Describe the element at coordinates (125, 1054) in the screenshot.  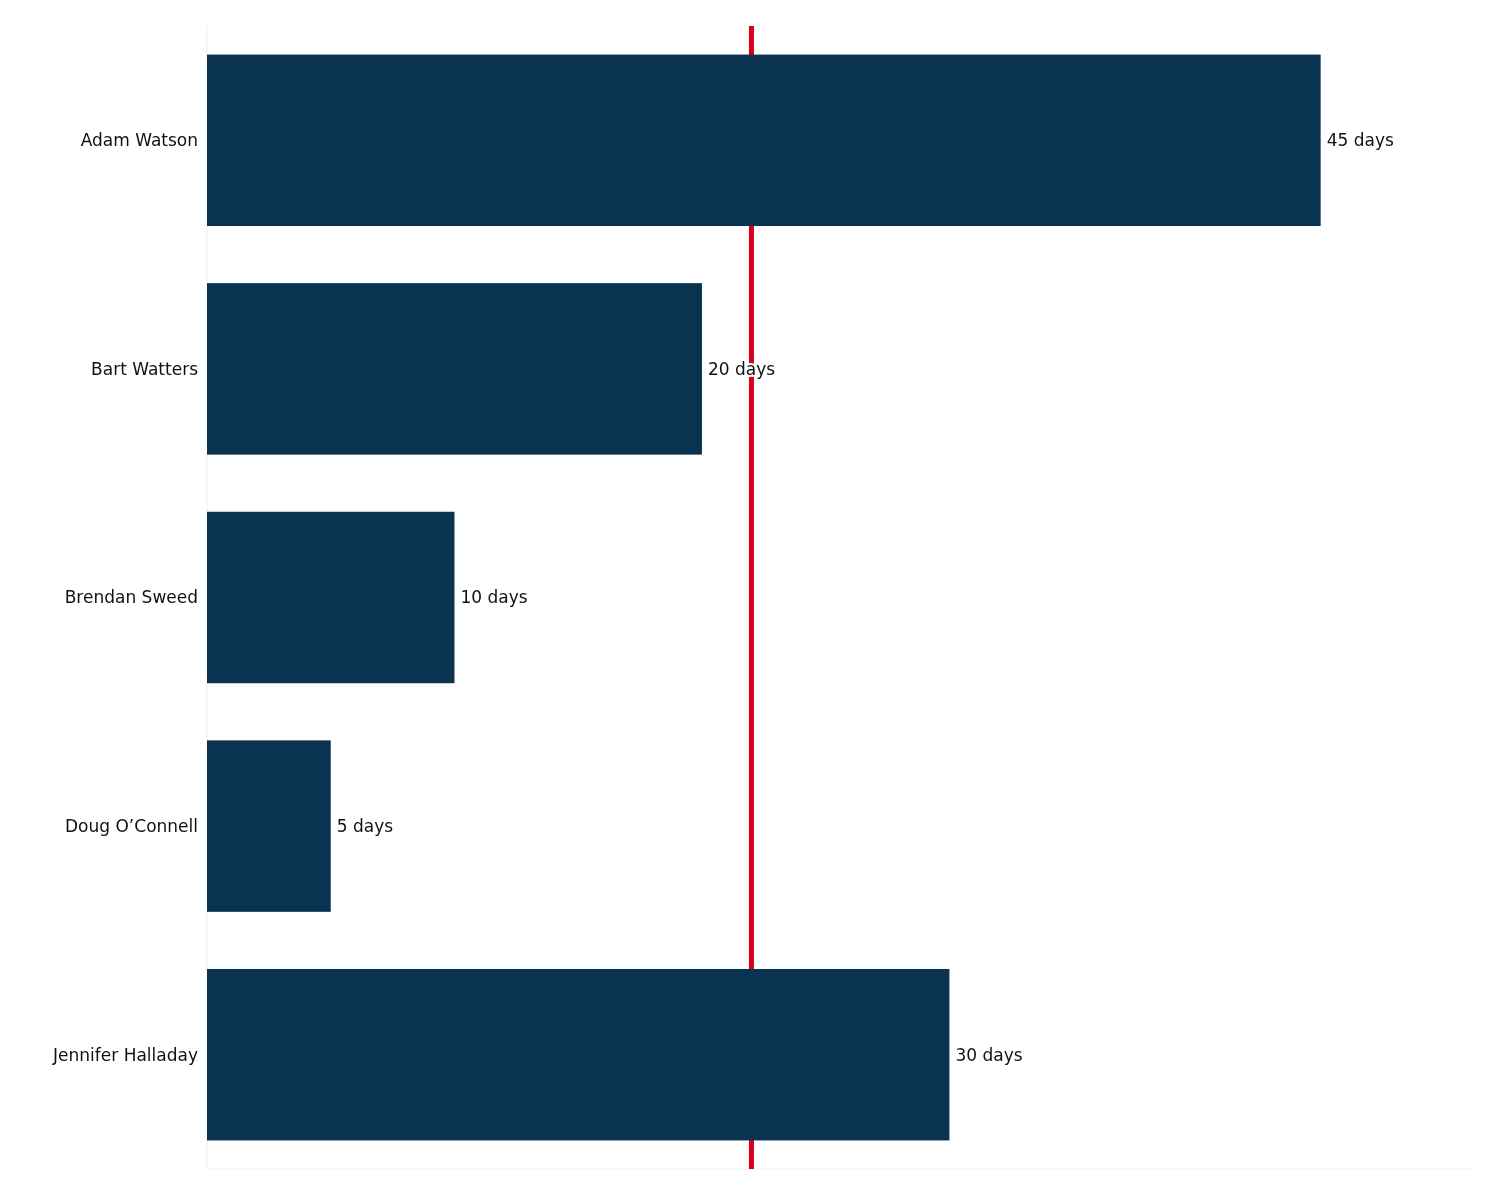
I see `y-tick-label: Jennifer Halladay` at that location.